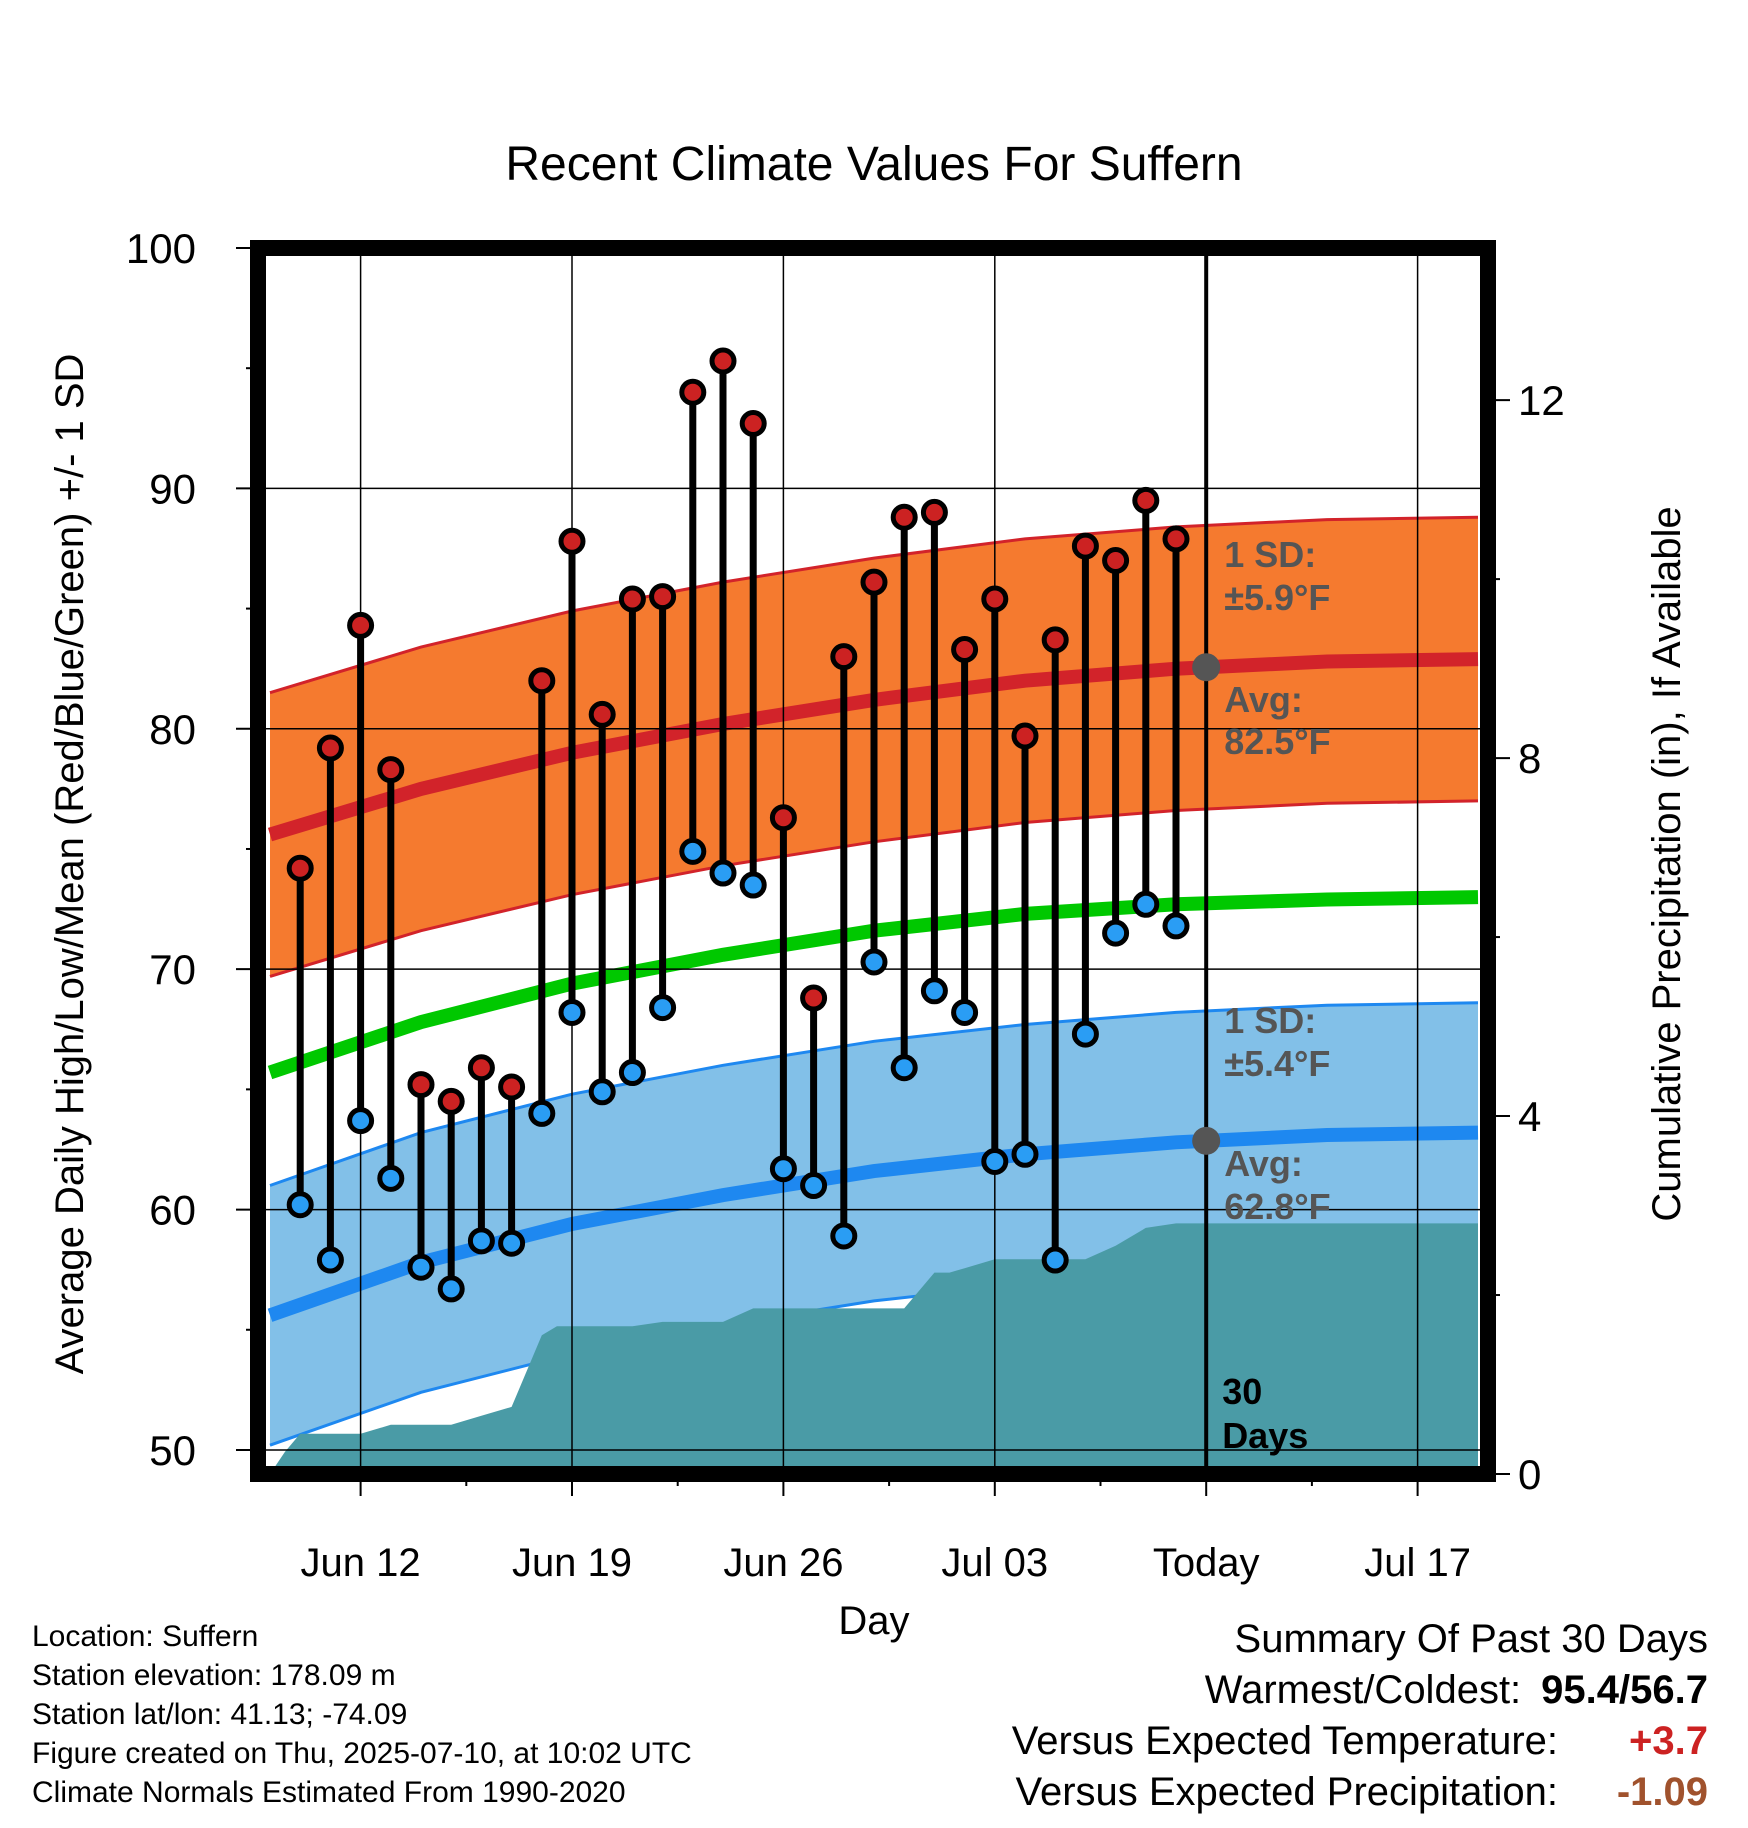  Describe the element at coordinates (1263, 699) in the screenshot. I see `high-avg-label: Avg:` at that location.